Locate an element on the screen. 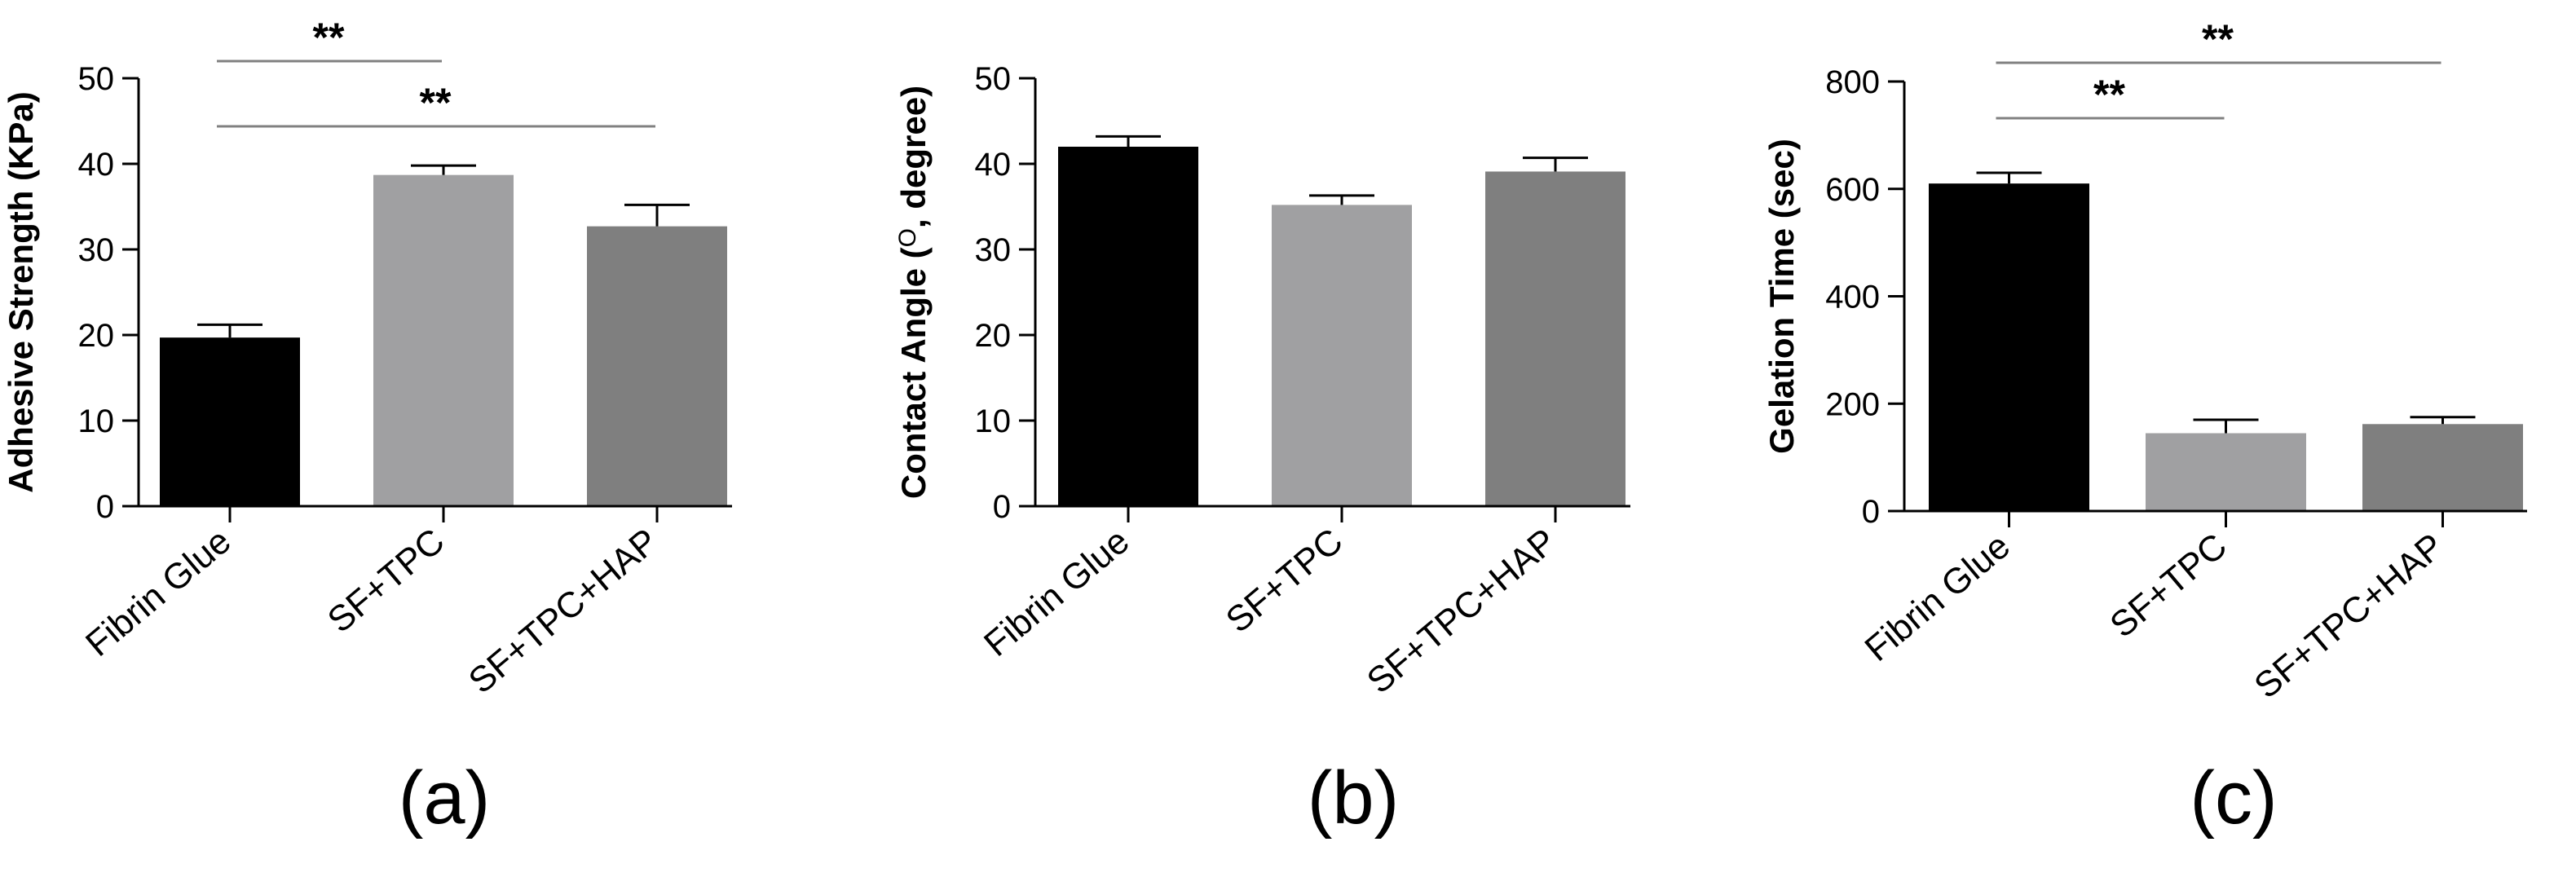 The height and width of the screenshot is (886, 2576). y-axis-title: Adhesive Strength (KPa) is located at coordinates (21, 291).